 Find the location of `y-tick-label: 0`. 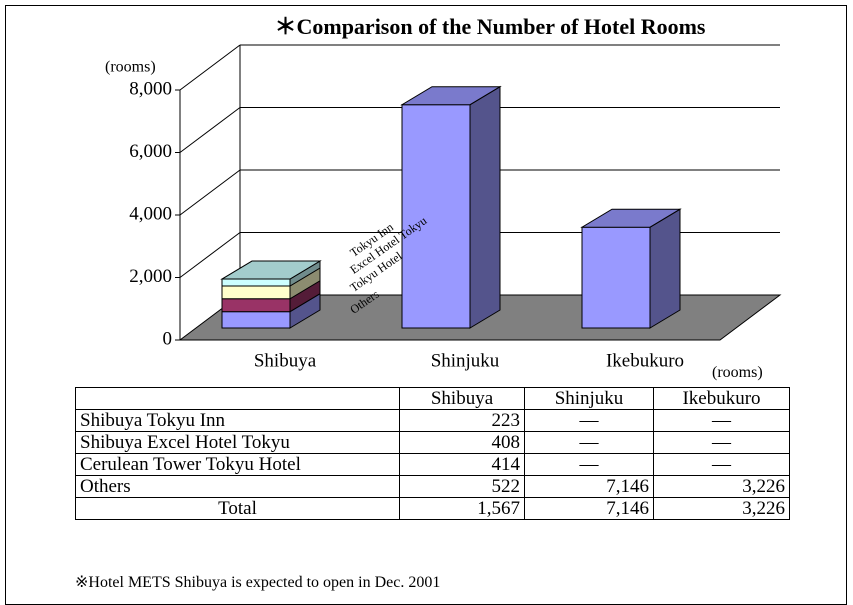

y-tick-label: 0 is located at coordinates (168, 338).